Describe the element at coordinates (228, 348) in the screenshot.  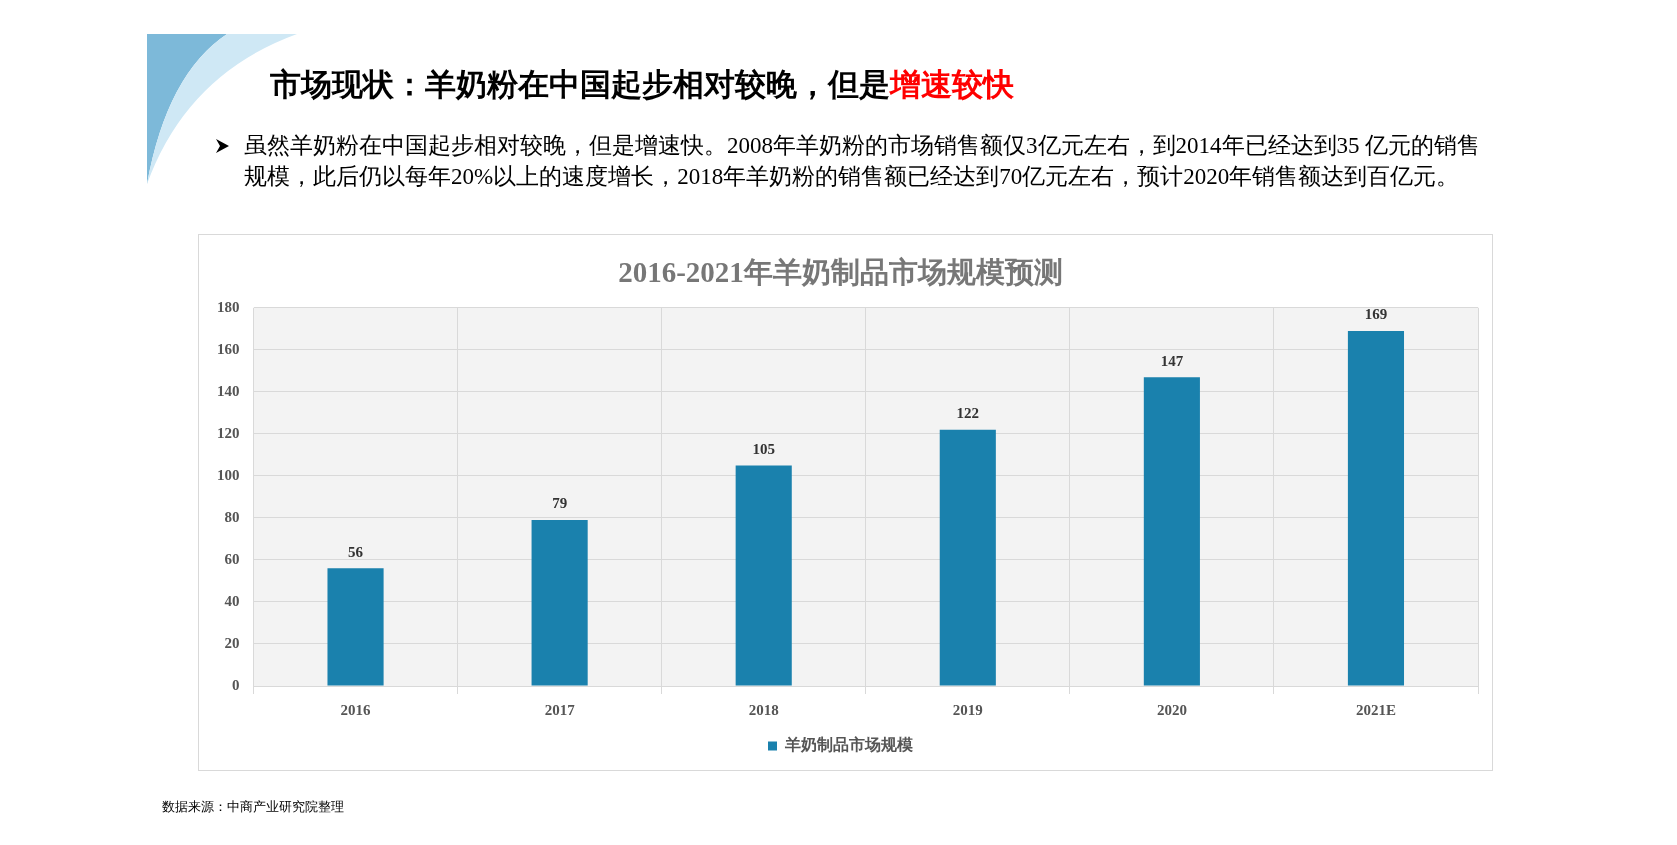
I see `y-tick-label: 160` at that location.